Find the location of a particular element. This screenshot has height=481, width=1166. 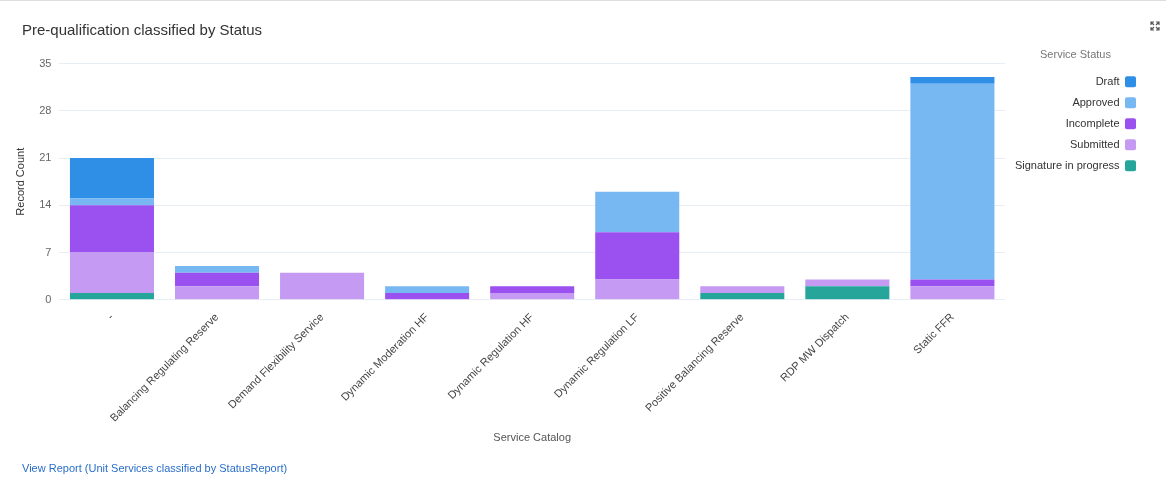

y-axis-title: Record Count is located at coordinates (19, 181).